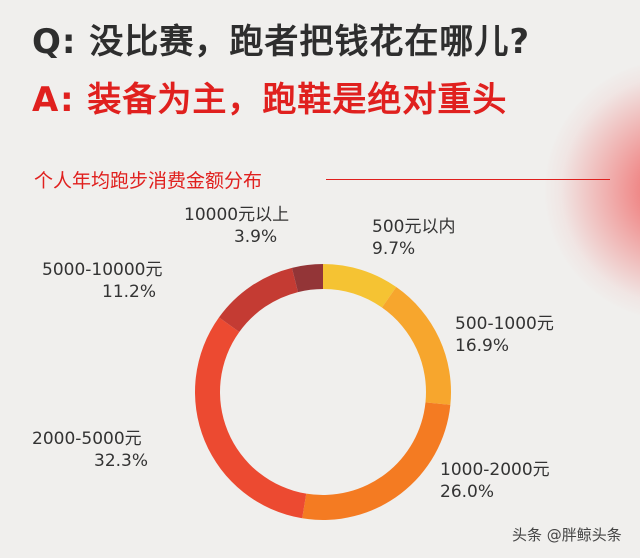  I want to click on category-label: 5000-10000元, so click(102, 270).